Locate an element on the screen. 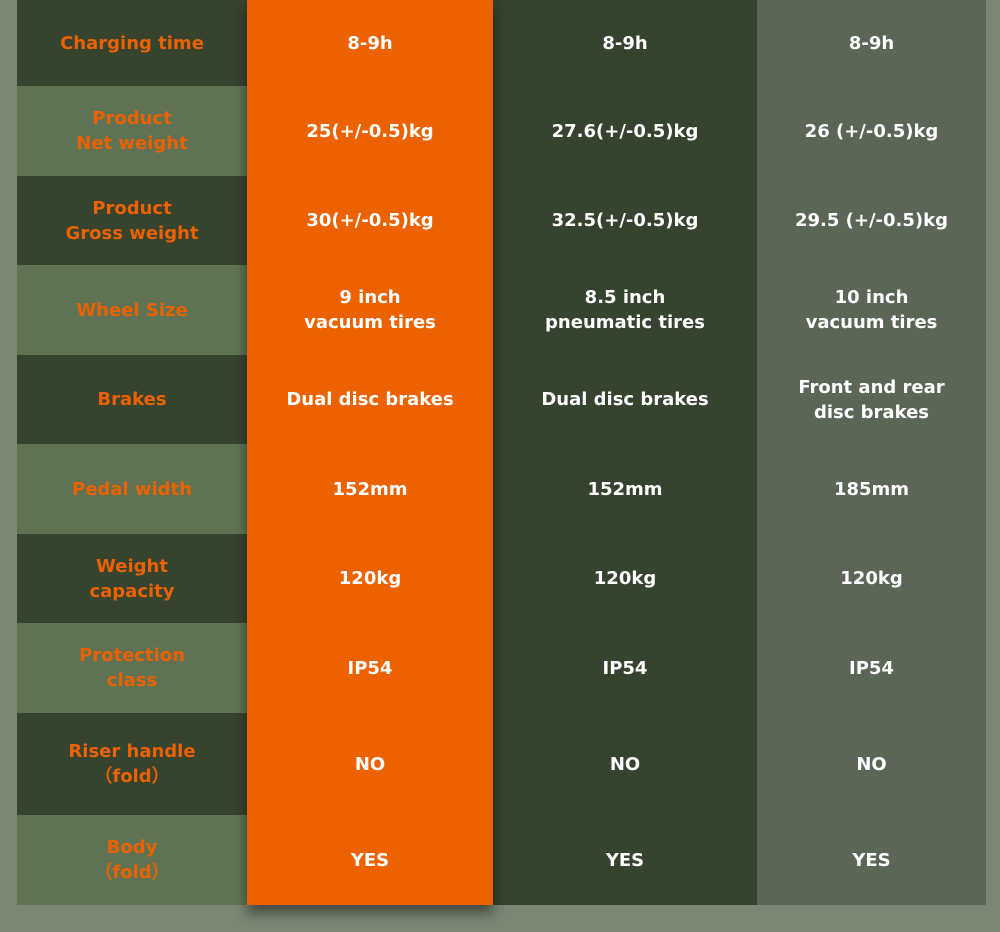  row-label: Pedal width is located at coordinates (132, 489).